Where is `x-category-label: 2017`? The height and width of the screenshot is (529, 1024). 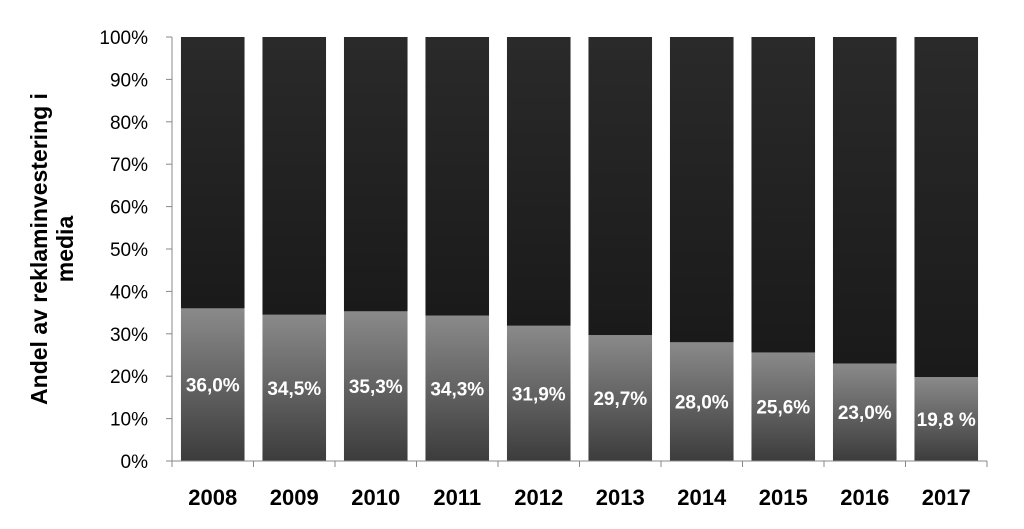
x-category-label: 2017 is located at coordinates (946, 497).